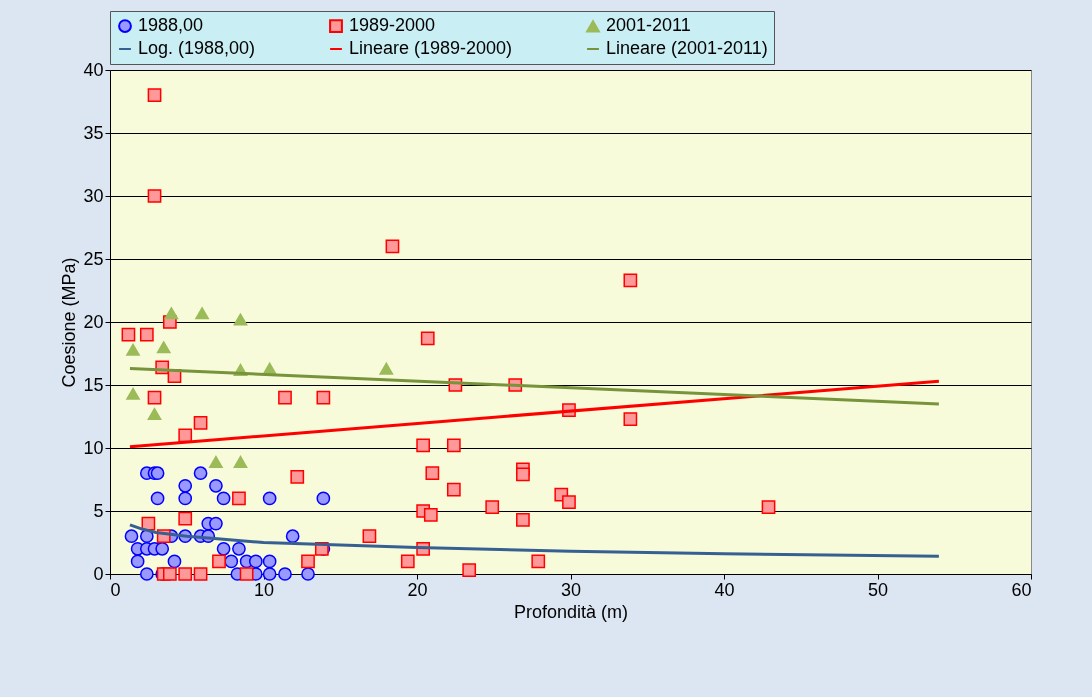 This screenshot has height=697, width=1092. What do you see at coordinates (687, 48) in the screenshot?
I see `legend-label: Lineare (2001-2011)` at bounding box center [687, 48].